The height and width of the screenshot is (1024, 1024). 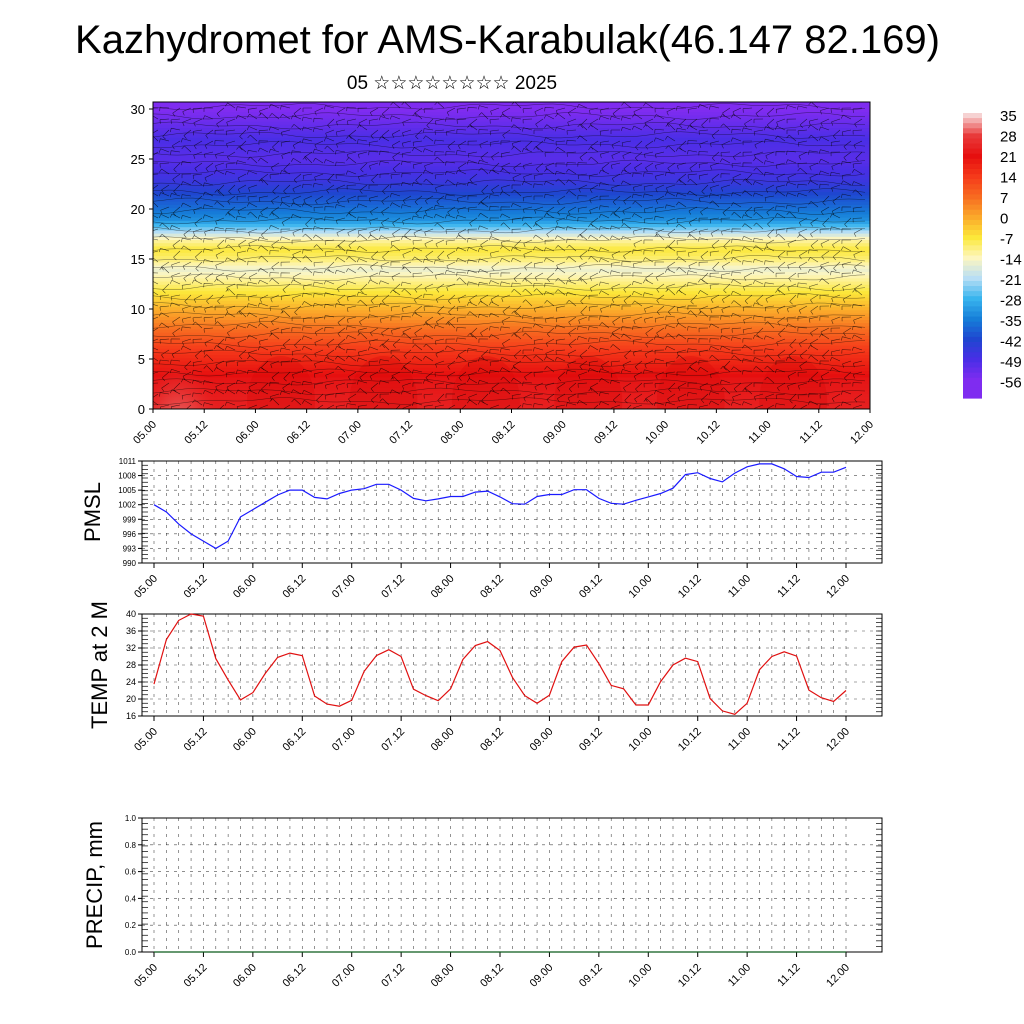 I want to click on y-tick-label: 15, so click(x=138, y=259).